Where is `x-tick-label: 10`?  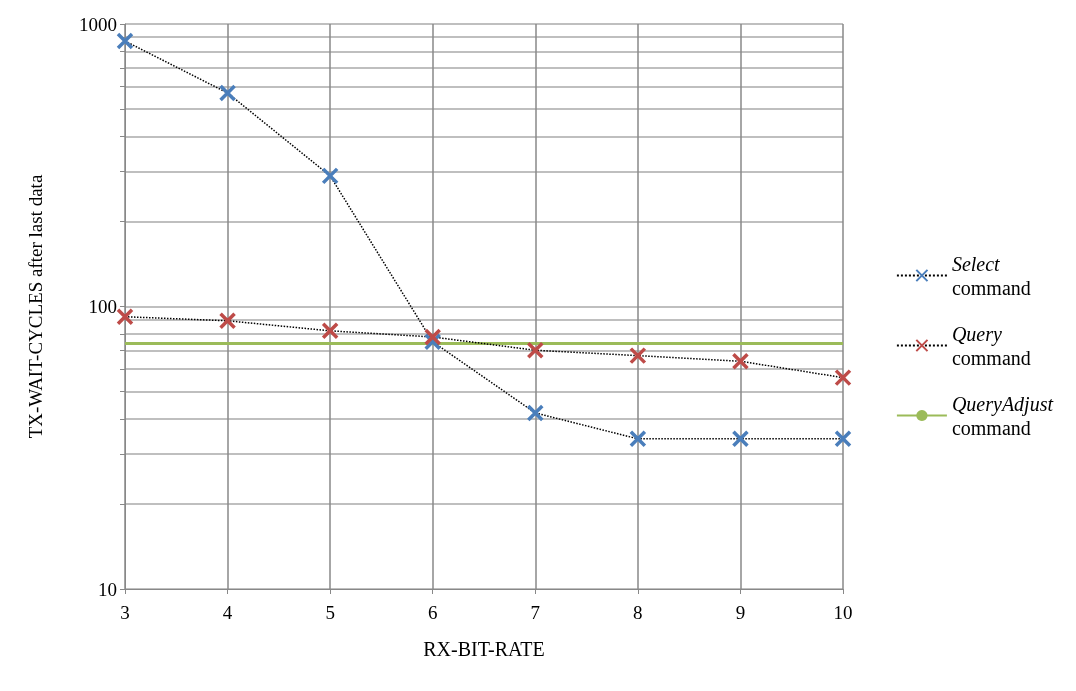
x-tick-label: 10 is located at coordinates (843, 612).